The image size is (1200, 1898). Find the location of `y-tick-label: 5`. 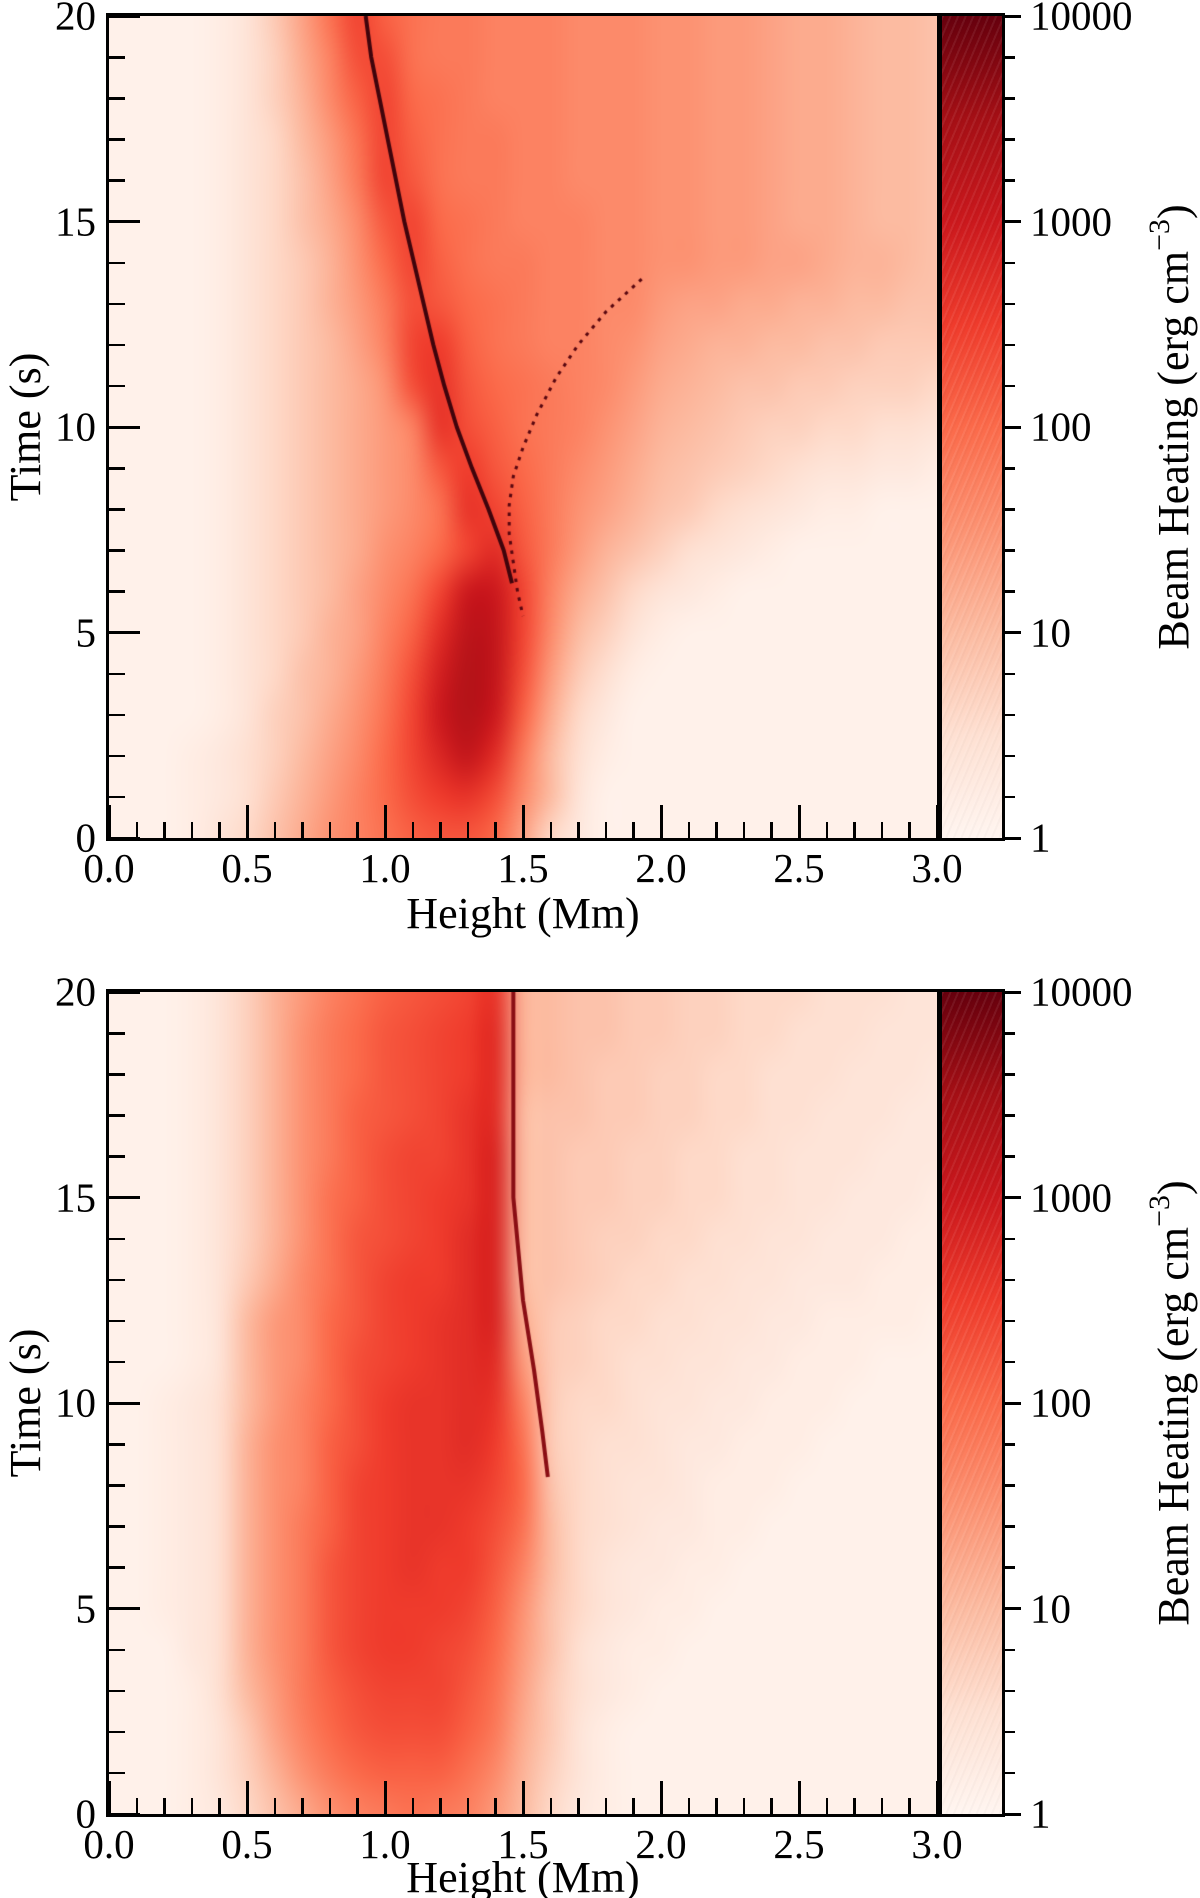

y-tick-label: 5 is located at coordinates (86, 632).